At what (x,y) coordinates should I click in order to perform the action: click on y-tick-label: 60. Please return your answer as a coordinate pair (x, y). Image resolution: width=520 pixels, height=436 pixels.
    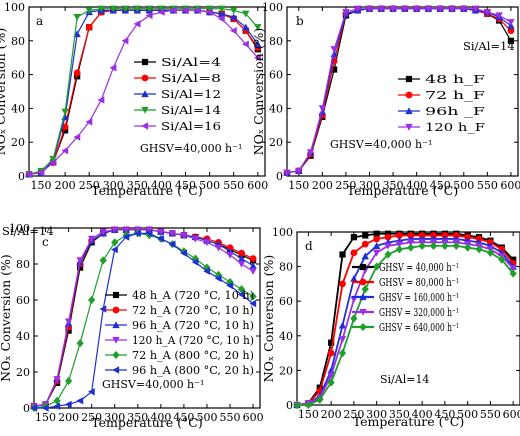
    Looking at the image, I should click on (18, 75).